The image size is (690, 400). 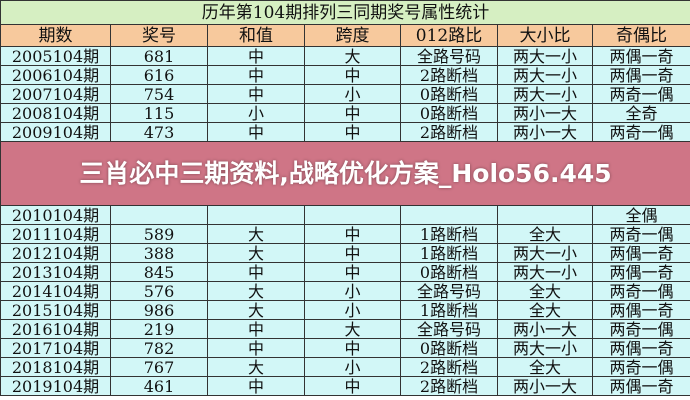 What do you see at coordinates (55, 132) in the screenshot?
I see `table-cell: 2009104期` at bounding box center [55, 132].